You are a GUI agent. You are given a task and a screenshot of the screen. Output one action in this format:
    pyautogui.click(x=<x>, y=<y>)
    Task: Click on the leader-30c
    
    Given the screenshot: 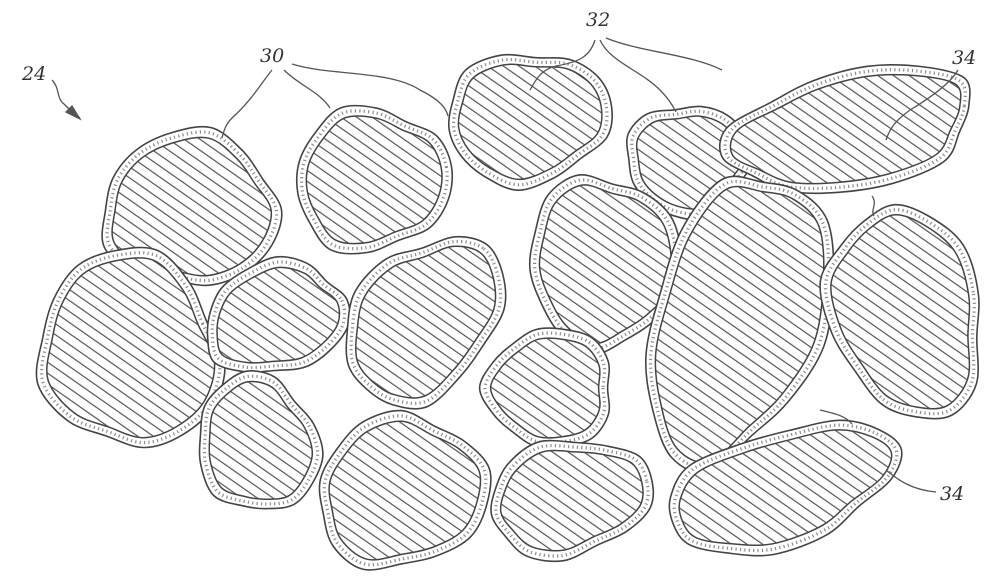 What is the action you would take?
    pyautogui.click(x=370, y=90)
    